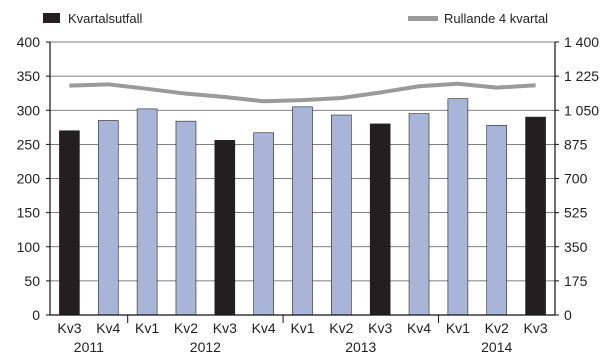  Describe the element at coordinates (576, 179) in the screenshot. I see `y-tick-label-right: 700` at that location.